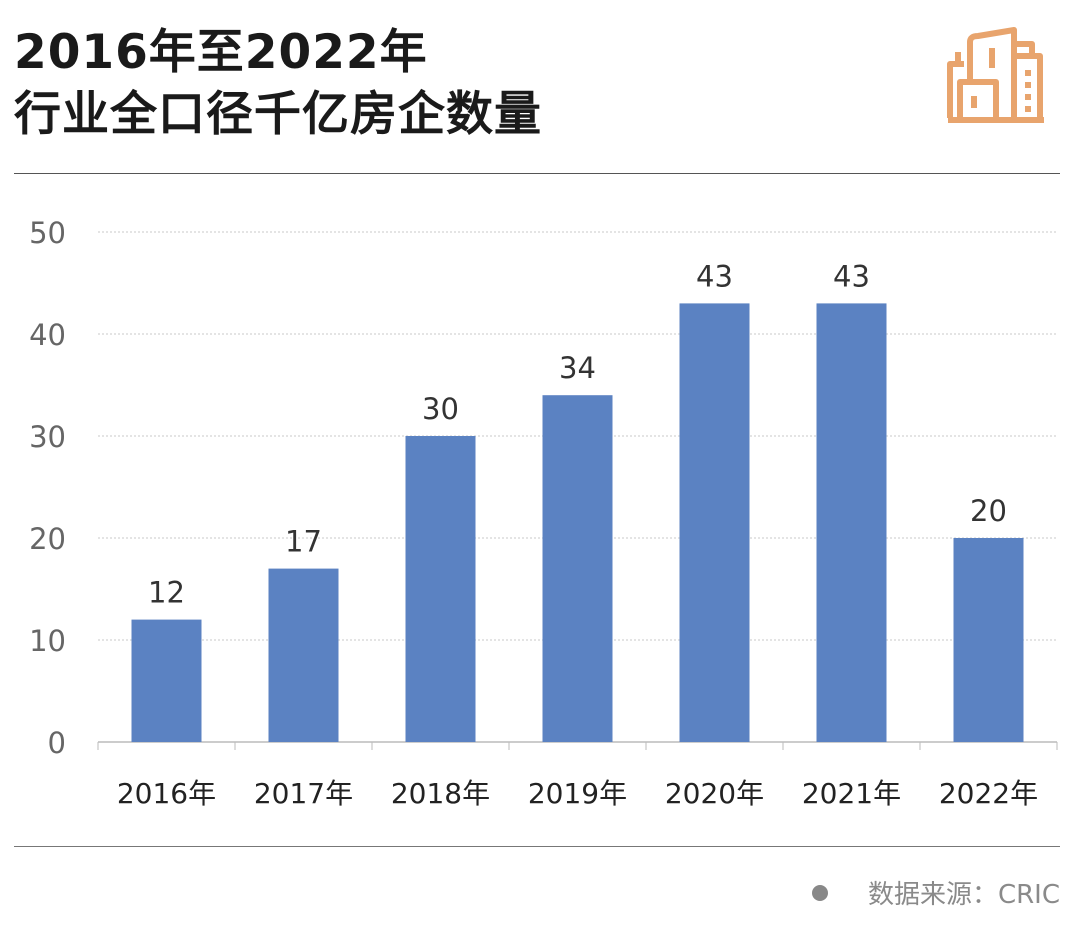 This screenshot has height=939, width=1080. Describe the element at coordinates (221, 52) in the screenshot. I see `title-line-1: 2016年至2022年` at that location.